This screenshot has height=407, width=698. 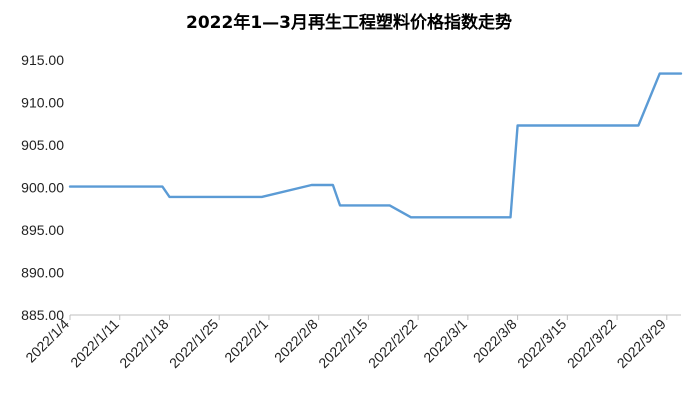 I want to click on y-tick-label: 910.00, so click(x=42, y=103).